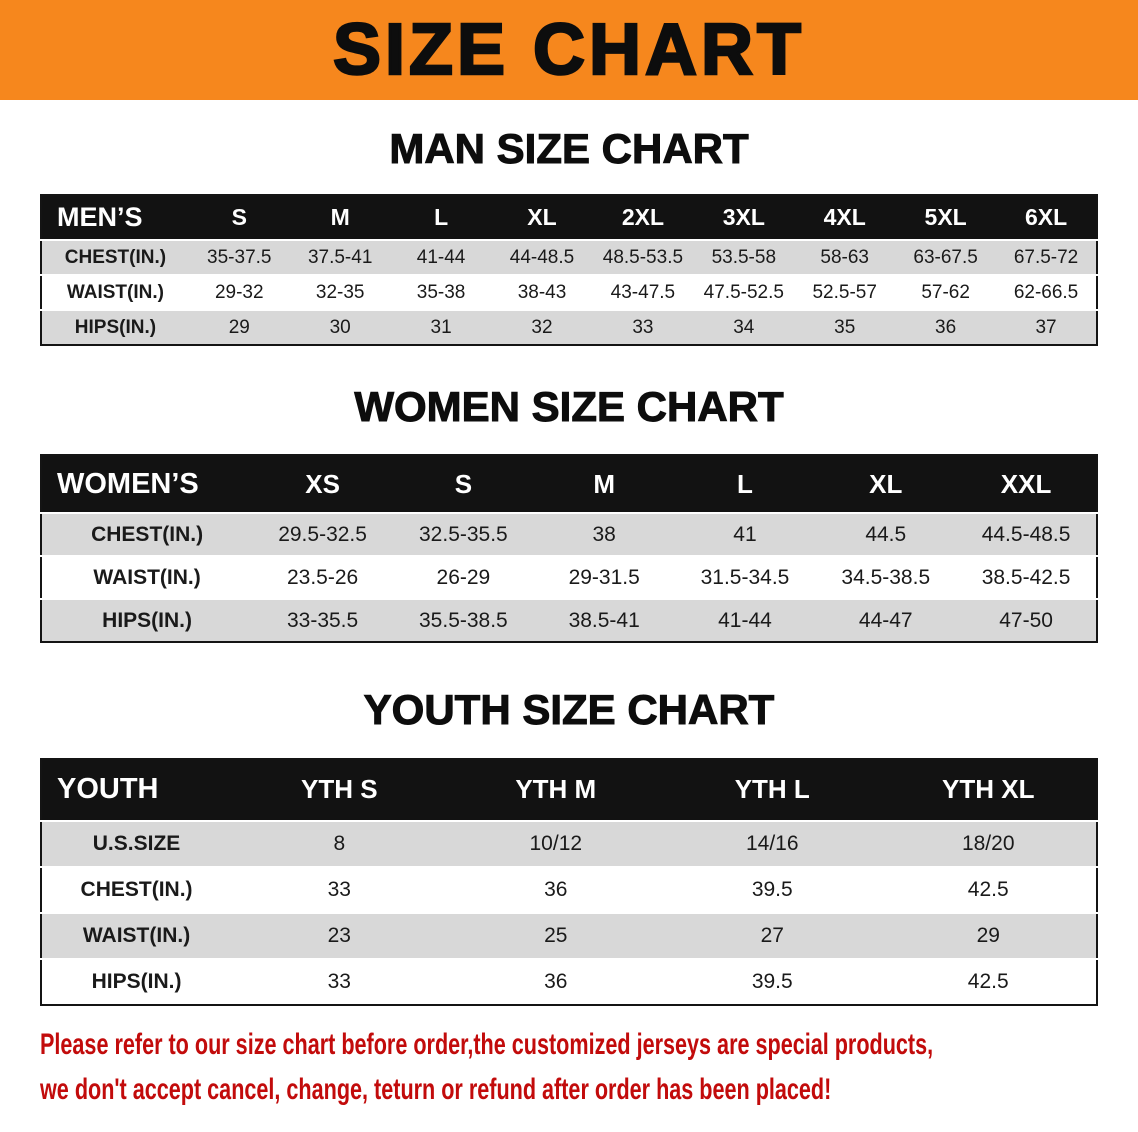  Describe the element at coordinates (1026, 534) in the screenshot. I see `value-cell: 44.5-48.5` at that location.